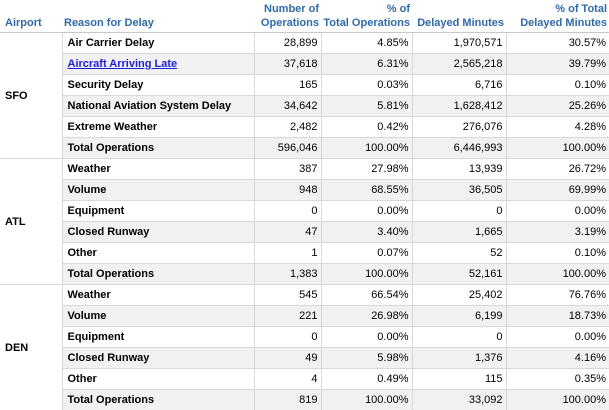 The width and height of the screenshot is (609, 410). What do you see at coordinates (557, 169) in the screenshot?
I see `pct-delayed-cell: 26.72%` at bounding box center [557, 169].